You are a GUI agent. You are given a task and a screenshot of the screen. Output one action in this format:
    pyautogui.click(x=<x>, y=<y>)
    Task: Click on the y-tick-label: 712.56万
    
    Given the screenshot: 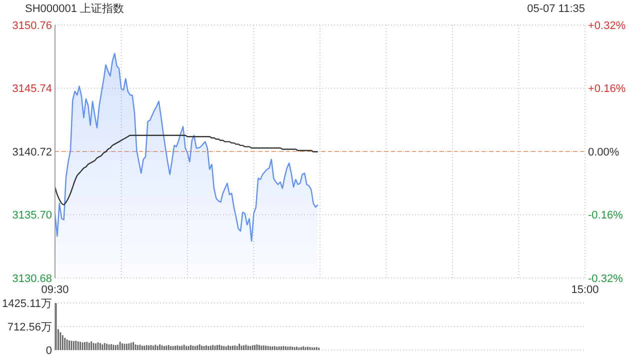 What is the action you would take?
    pyautogui.click(x=29, y=327)
    